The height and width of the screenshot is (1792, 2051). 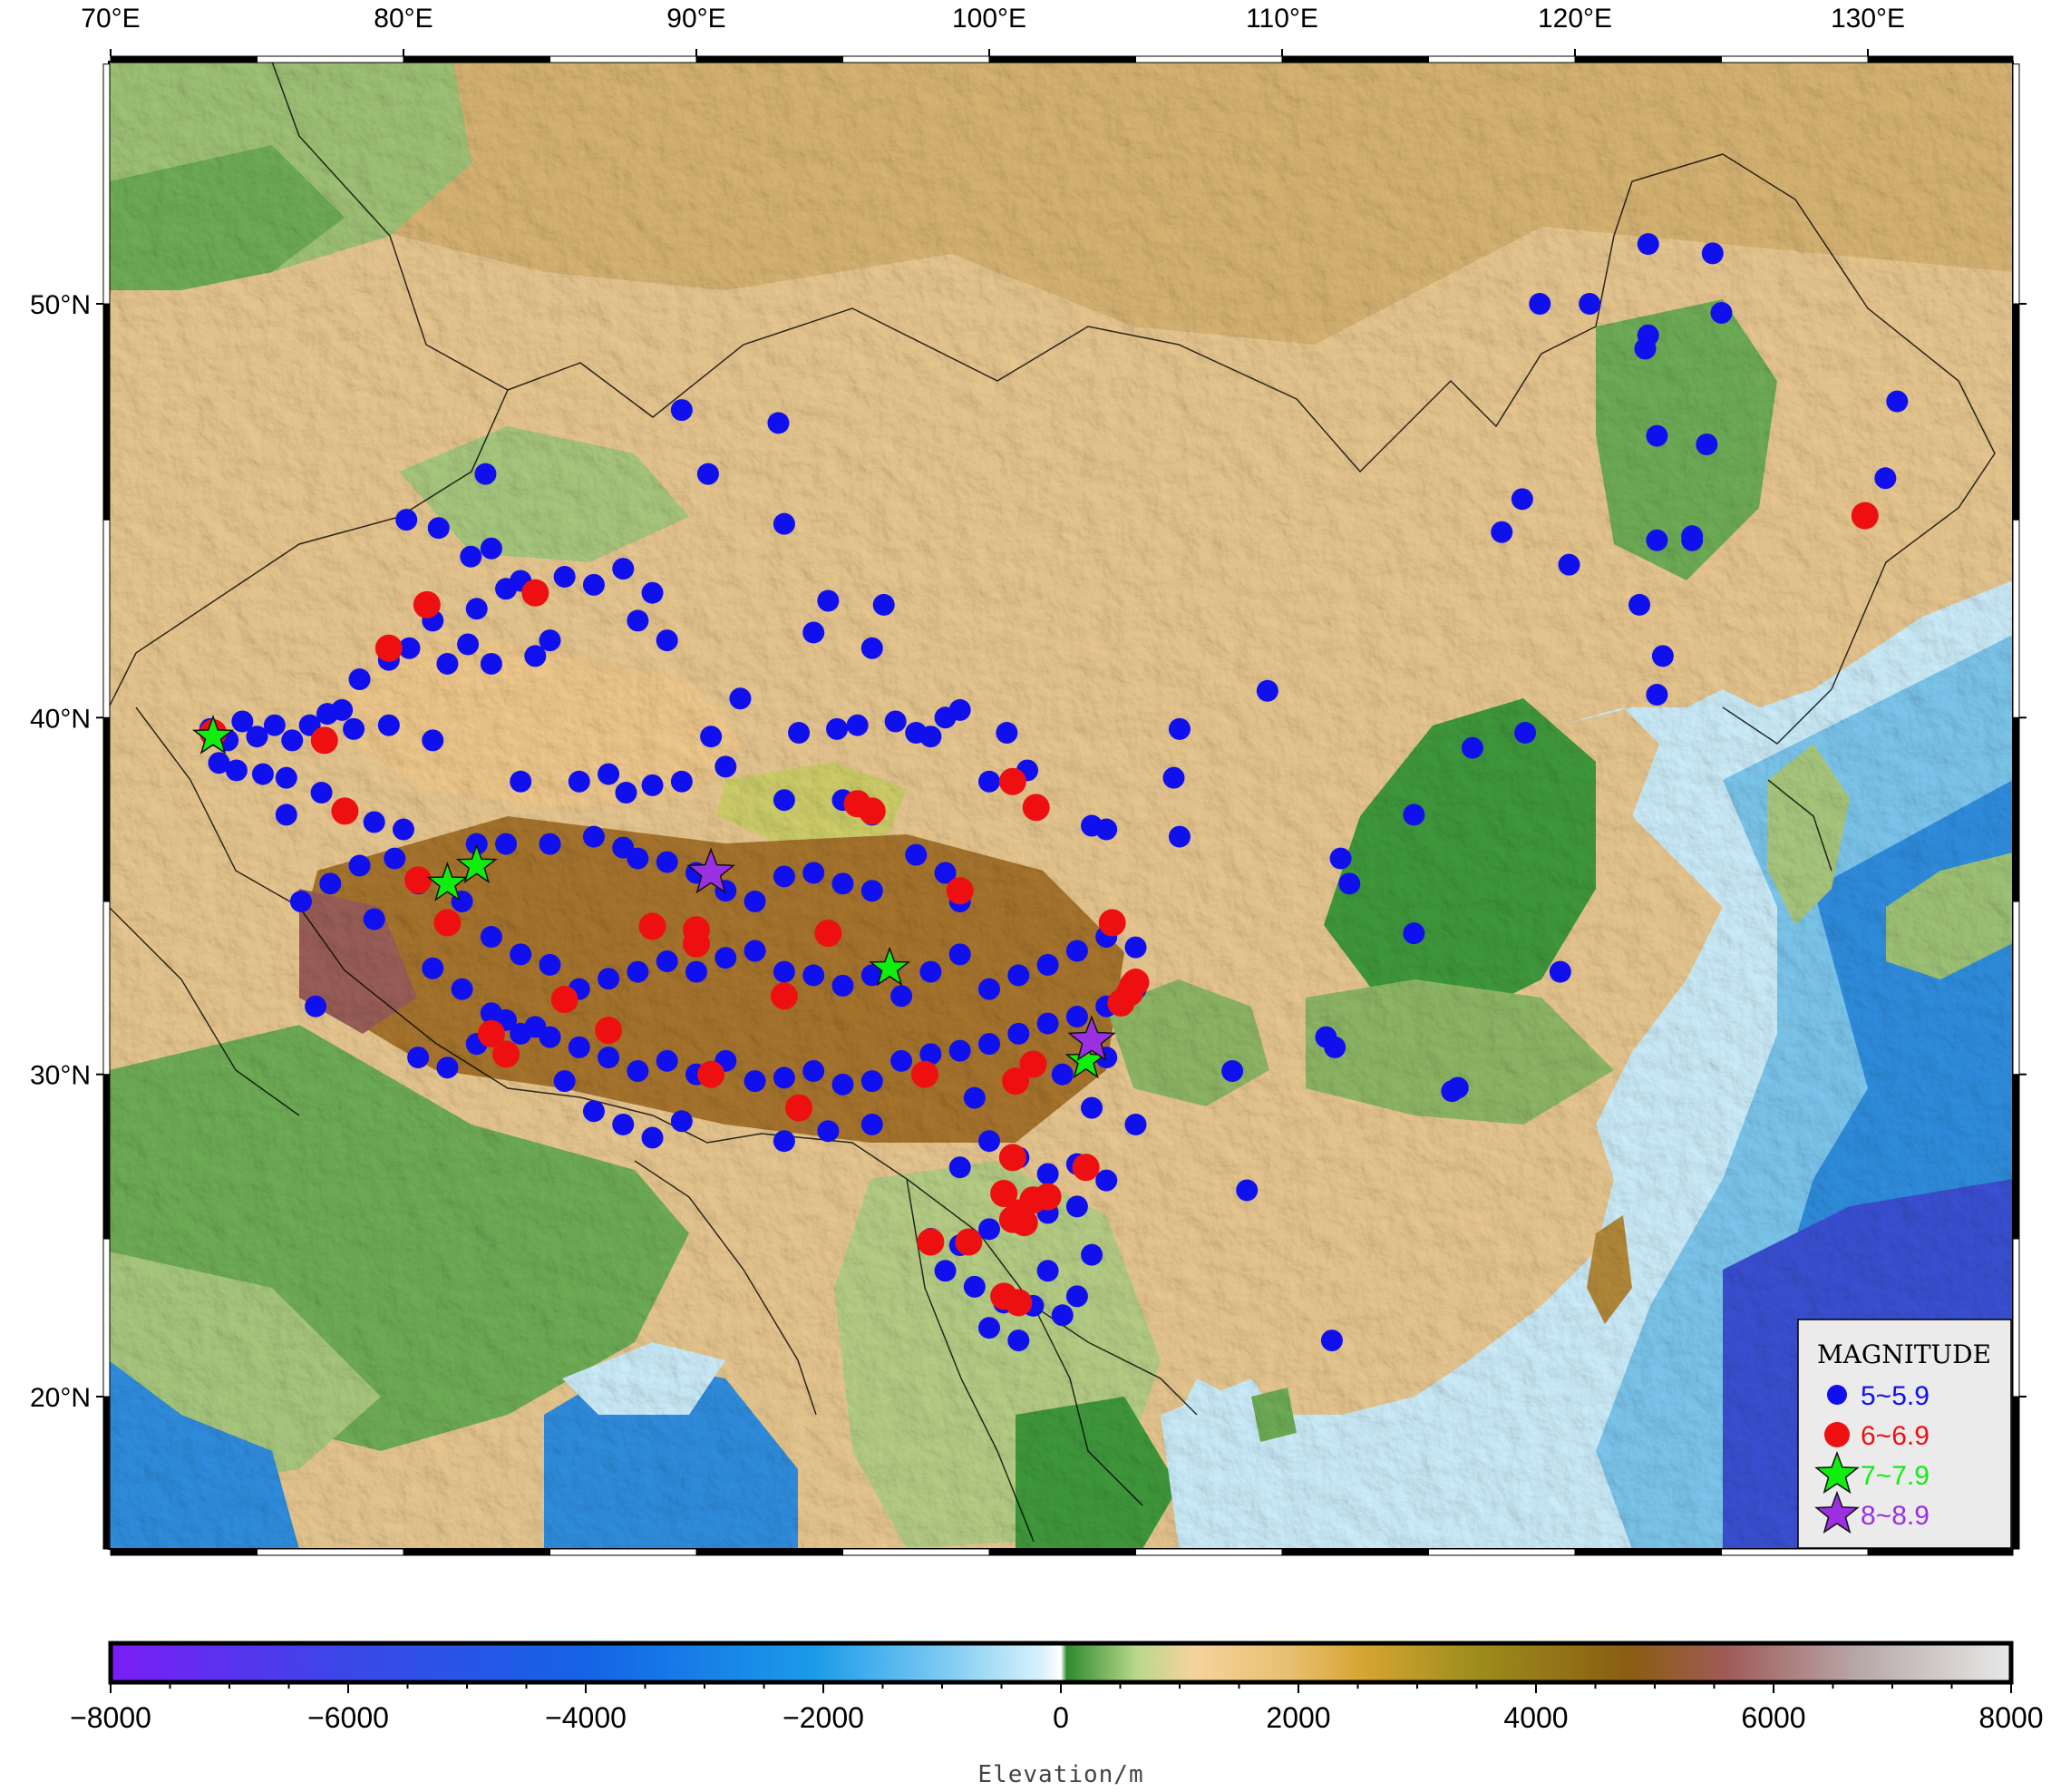 What do you see at coordinates (1895, 1436) in the screenshot?
I see `legend-label: 6~6.9` at bounding box center [1895, 1436].